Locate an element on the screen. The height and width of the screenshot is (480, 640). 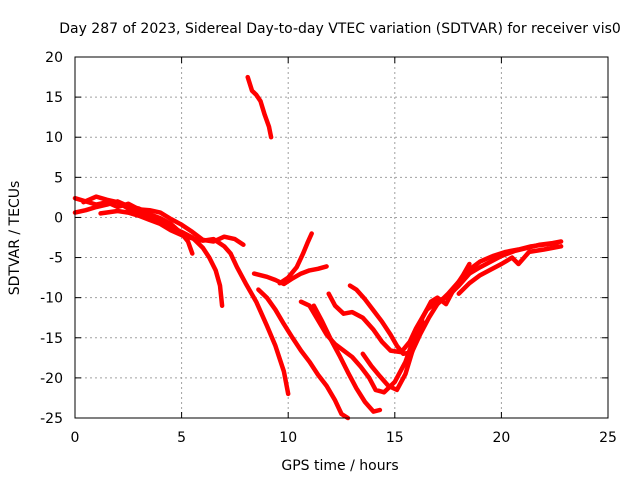
x-tick-label: 15 is located at coordinates (395, 438).